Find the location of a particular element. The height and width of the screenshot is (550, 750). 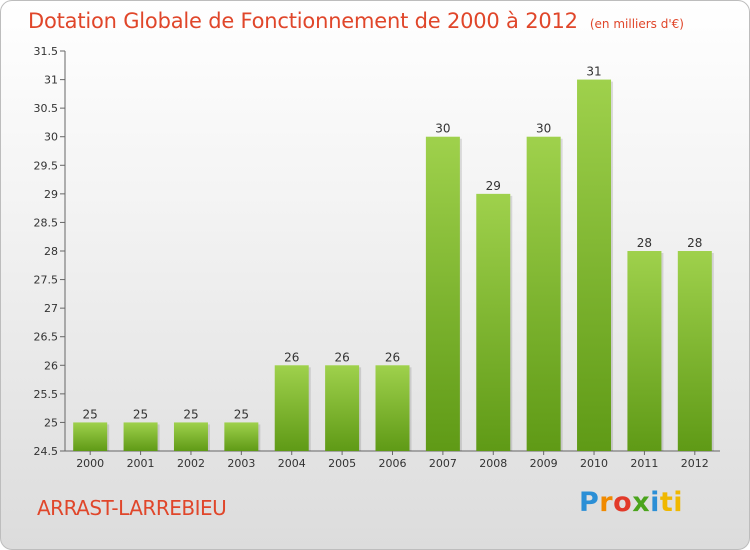

x-tick-label: 2003 is located at coordinates (241, 463).